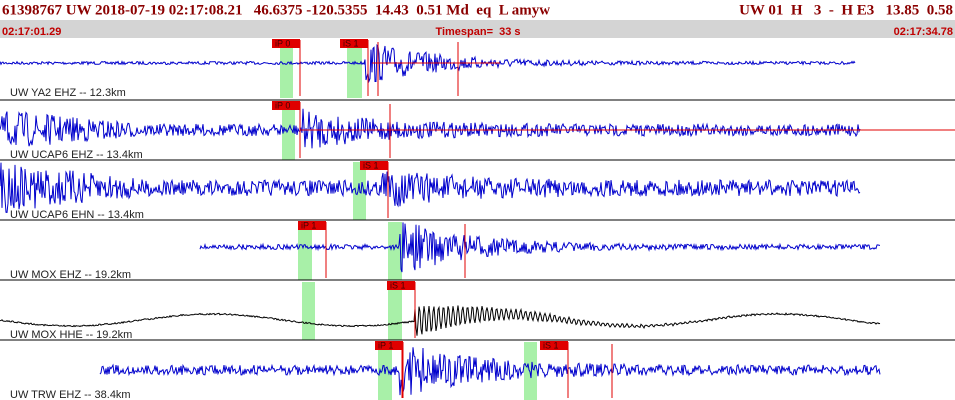 The width and height of the screenshot is (955, 400). I want to click on trace-label: UW MOX HHE -- 19.2km, so click(71, 335).